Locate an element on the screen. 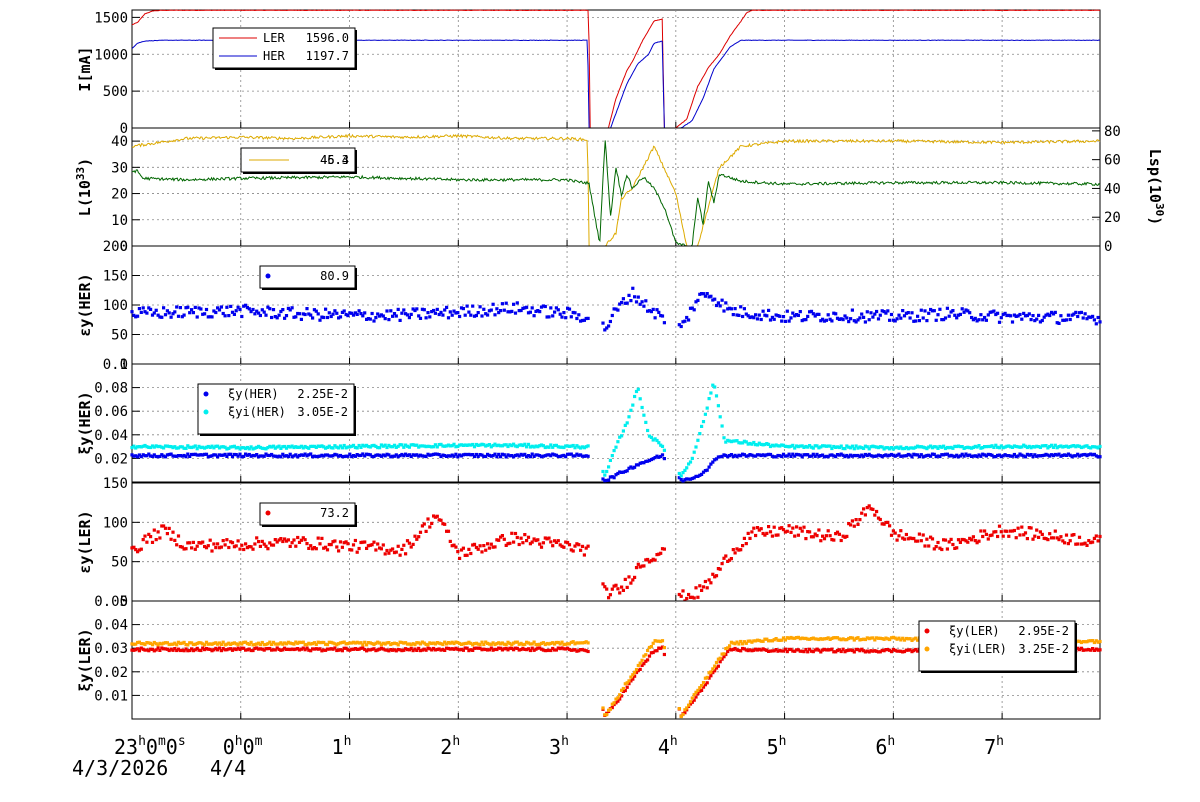  time-tick-main: 5 is located at coordinates (773, 747).